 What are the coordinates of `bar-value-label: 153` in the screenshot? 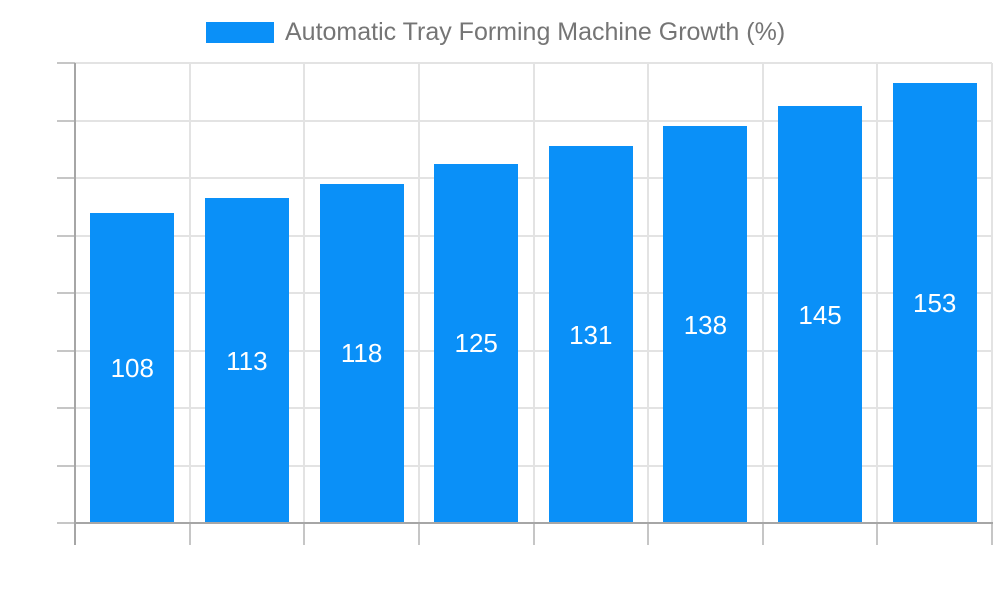 It's located at (934, 303).